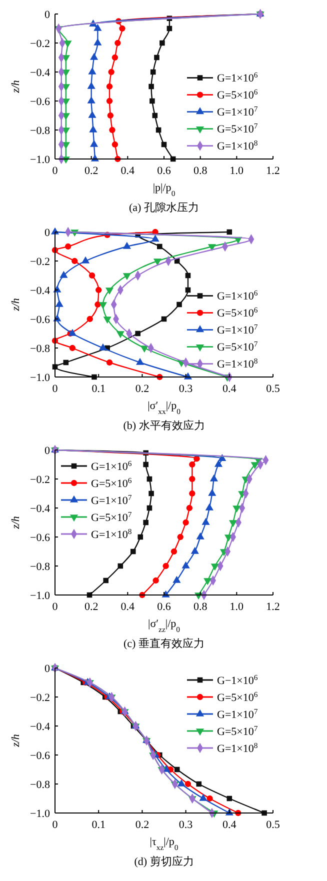 The image size is (327, 881). What do you see at coordinates (142, 389) in the screenshot?
I see `x-tick-label: 0.2` at bounding box center [142, 389].